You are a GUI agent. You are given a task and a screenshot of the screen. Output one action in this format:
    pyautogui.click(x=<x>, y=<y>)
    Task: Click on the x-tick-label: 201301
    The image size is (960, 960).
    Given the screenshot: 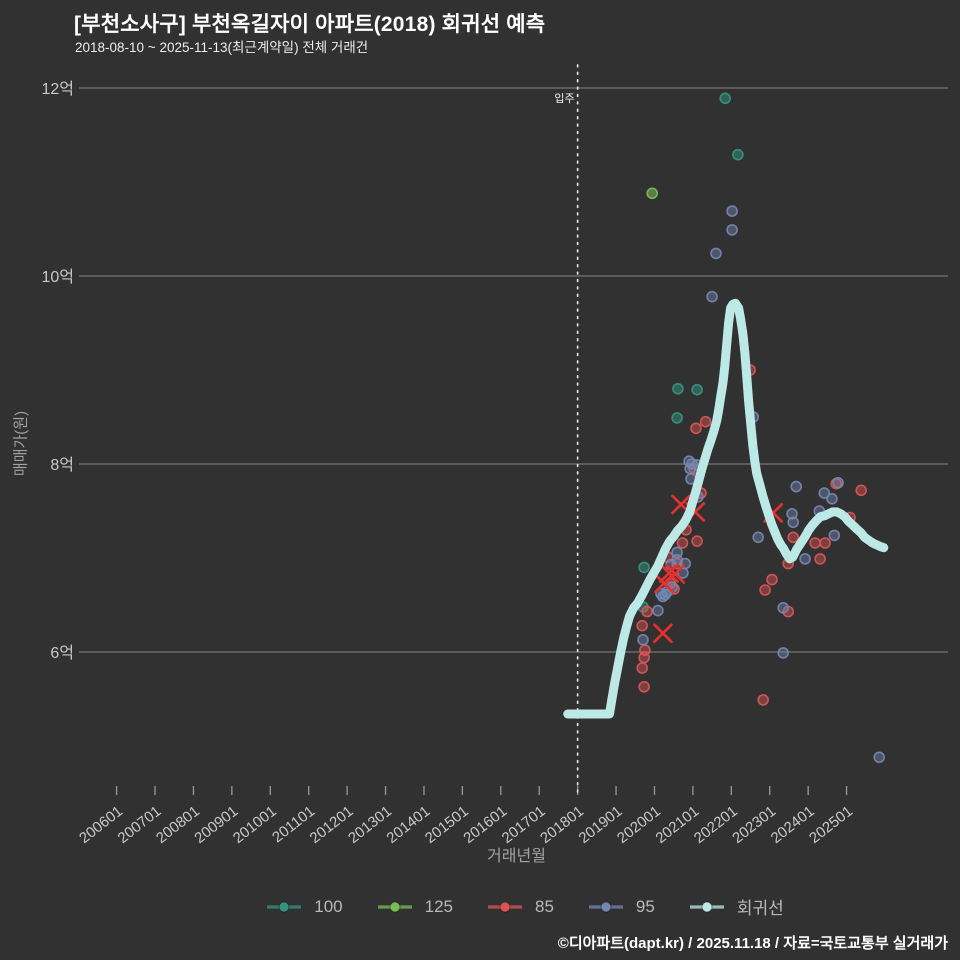 What is the action you would take?
    pyautogui.click(x=370, y=825)
    